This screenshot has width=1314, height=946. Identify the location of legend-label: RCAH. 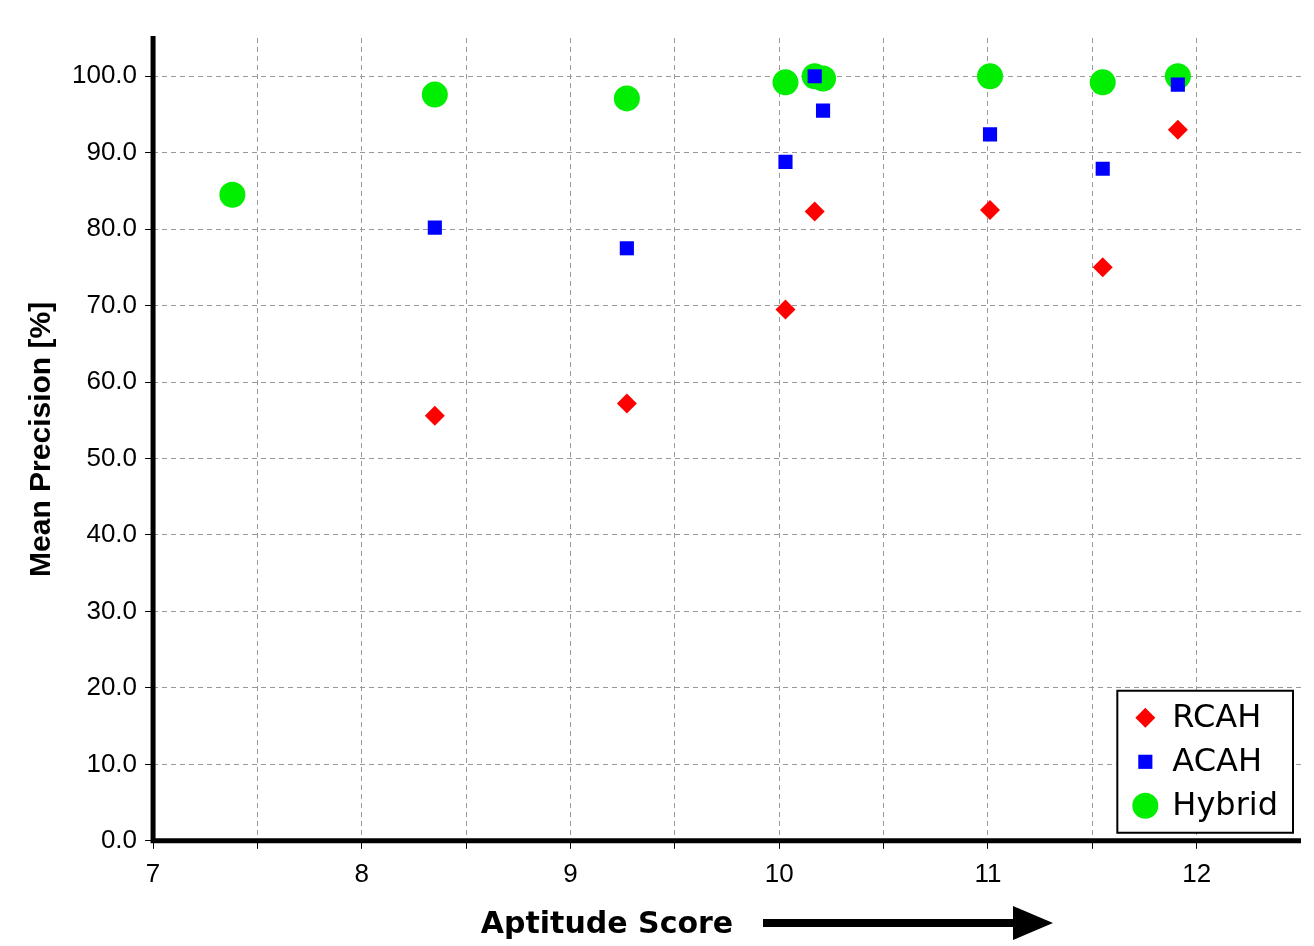
(1217, 716).